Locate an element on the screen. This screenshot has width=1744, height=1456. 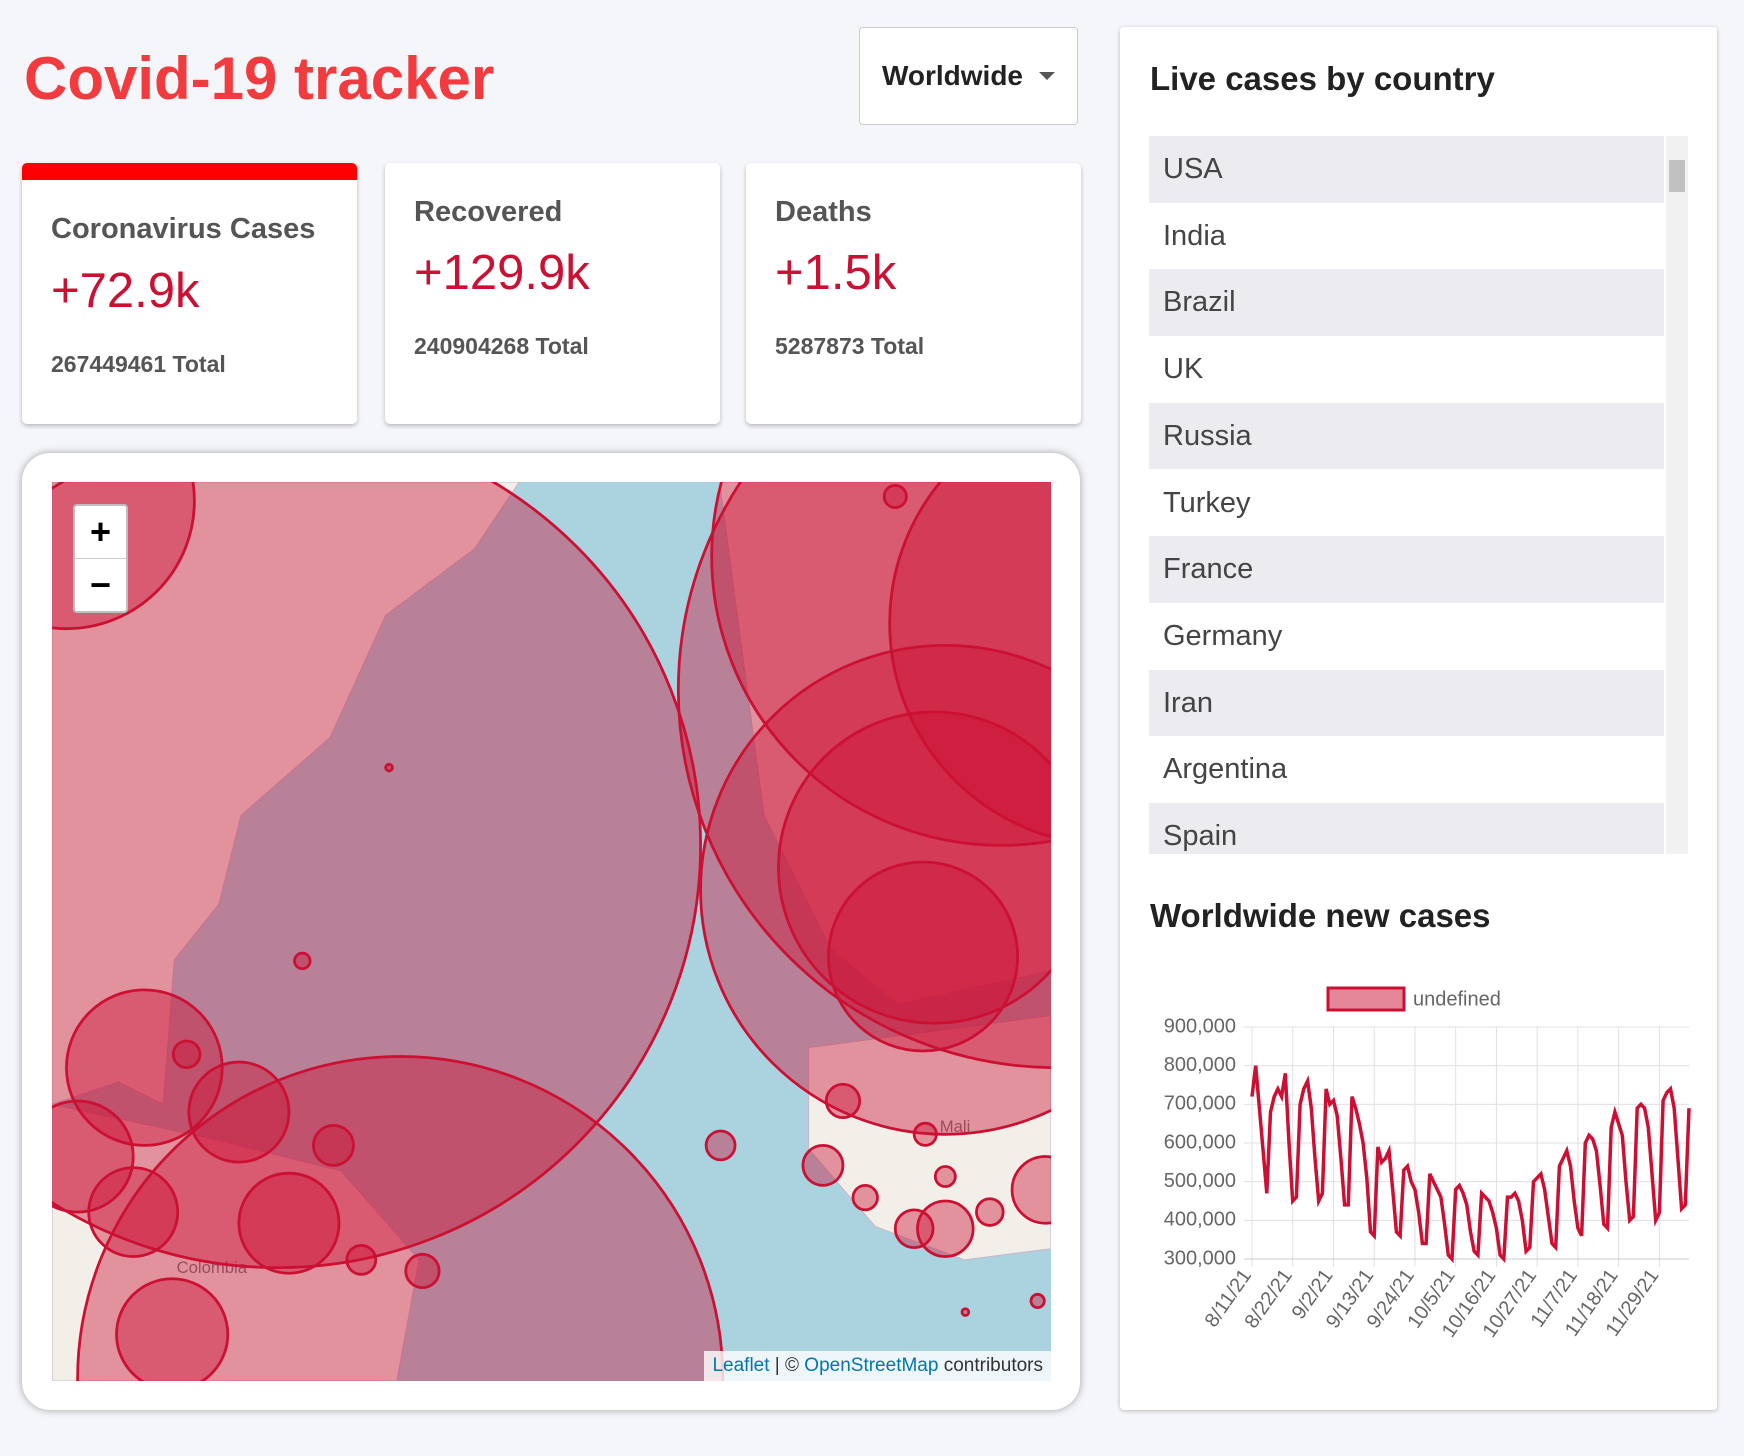
map-label: Colombia is located at coordinates (212, 1267).